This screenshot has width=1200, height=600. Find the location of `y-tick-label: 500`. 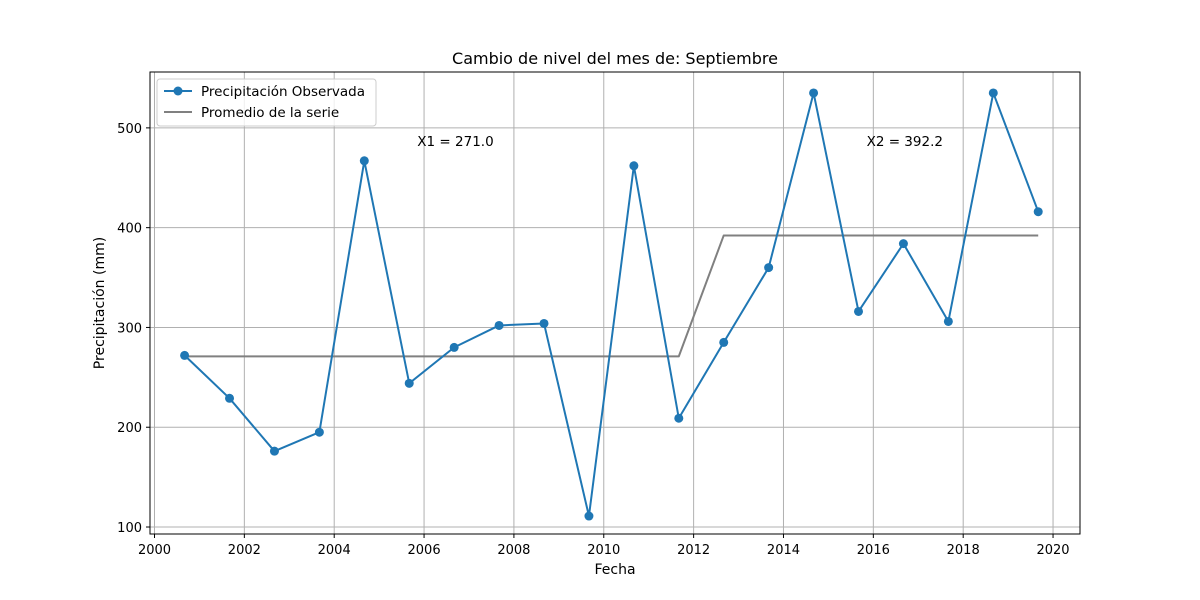

y-tick-label: 500 is located at coordinates (129, 129).